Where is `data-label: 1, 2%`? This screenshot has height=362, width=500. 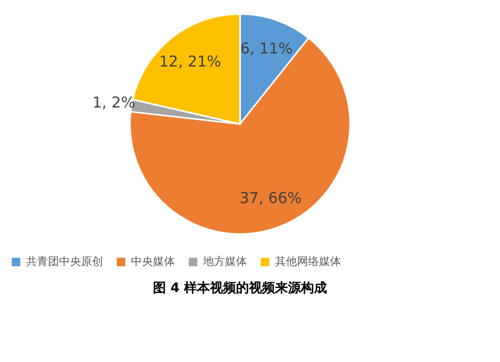
data-label: 1, 2% is located at coordinates (114, 103).